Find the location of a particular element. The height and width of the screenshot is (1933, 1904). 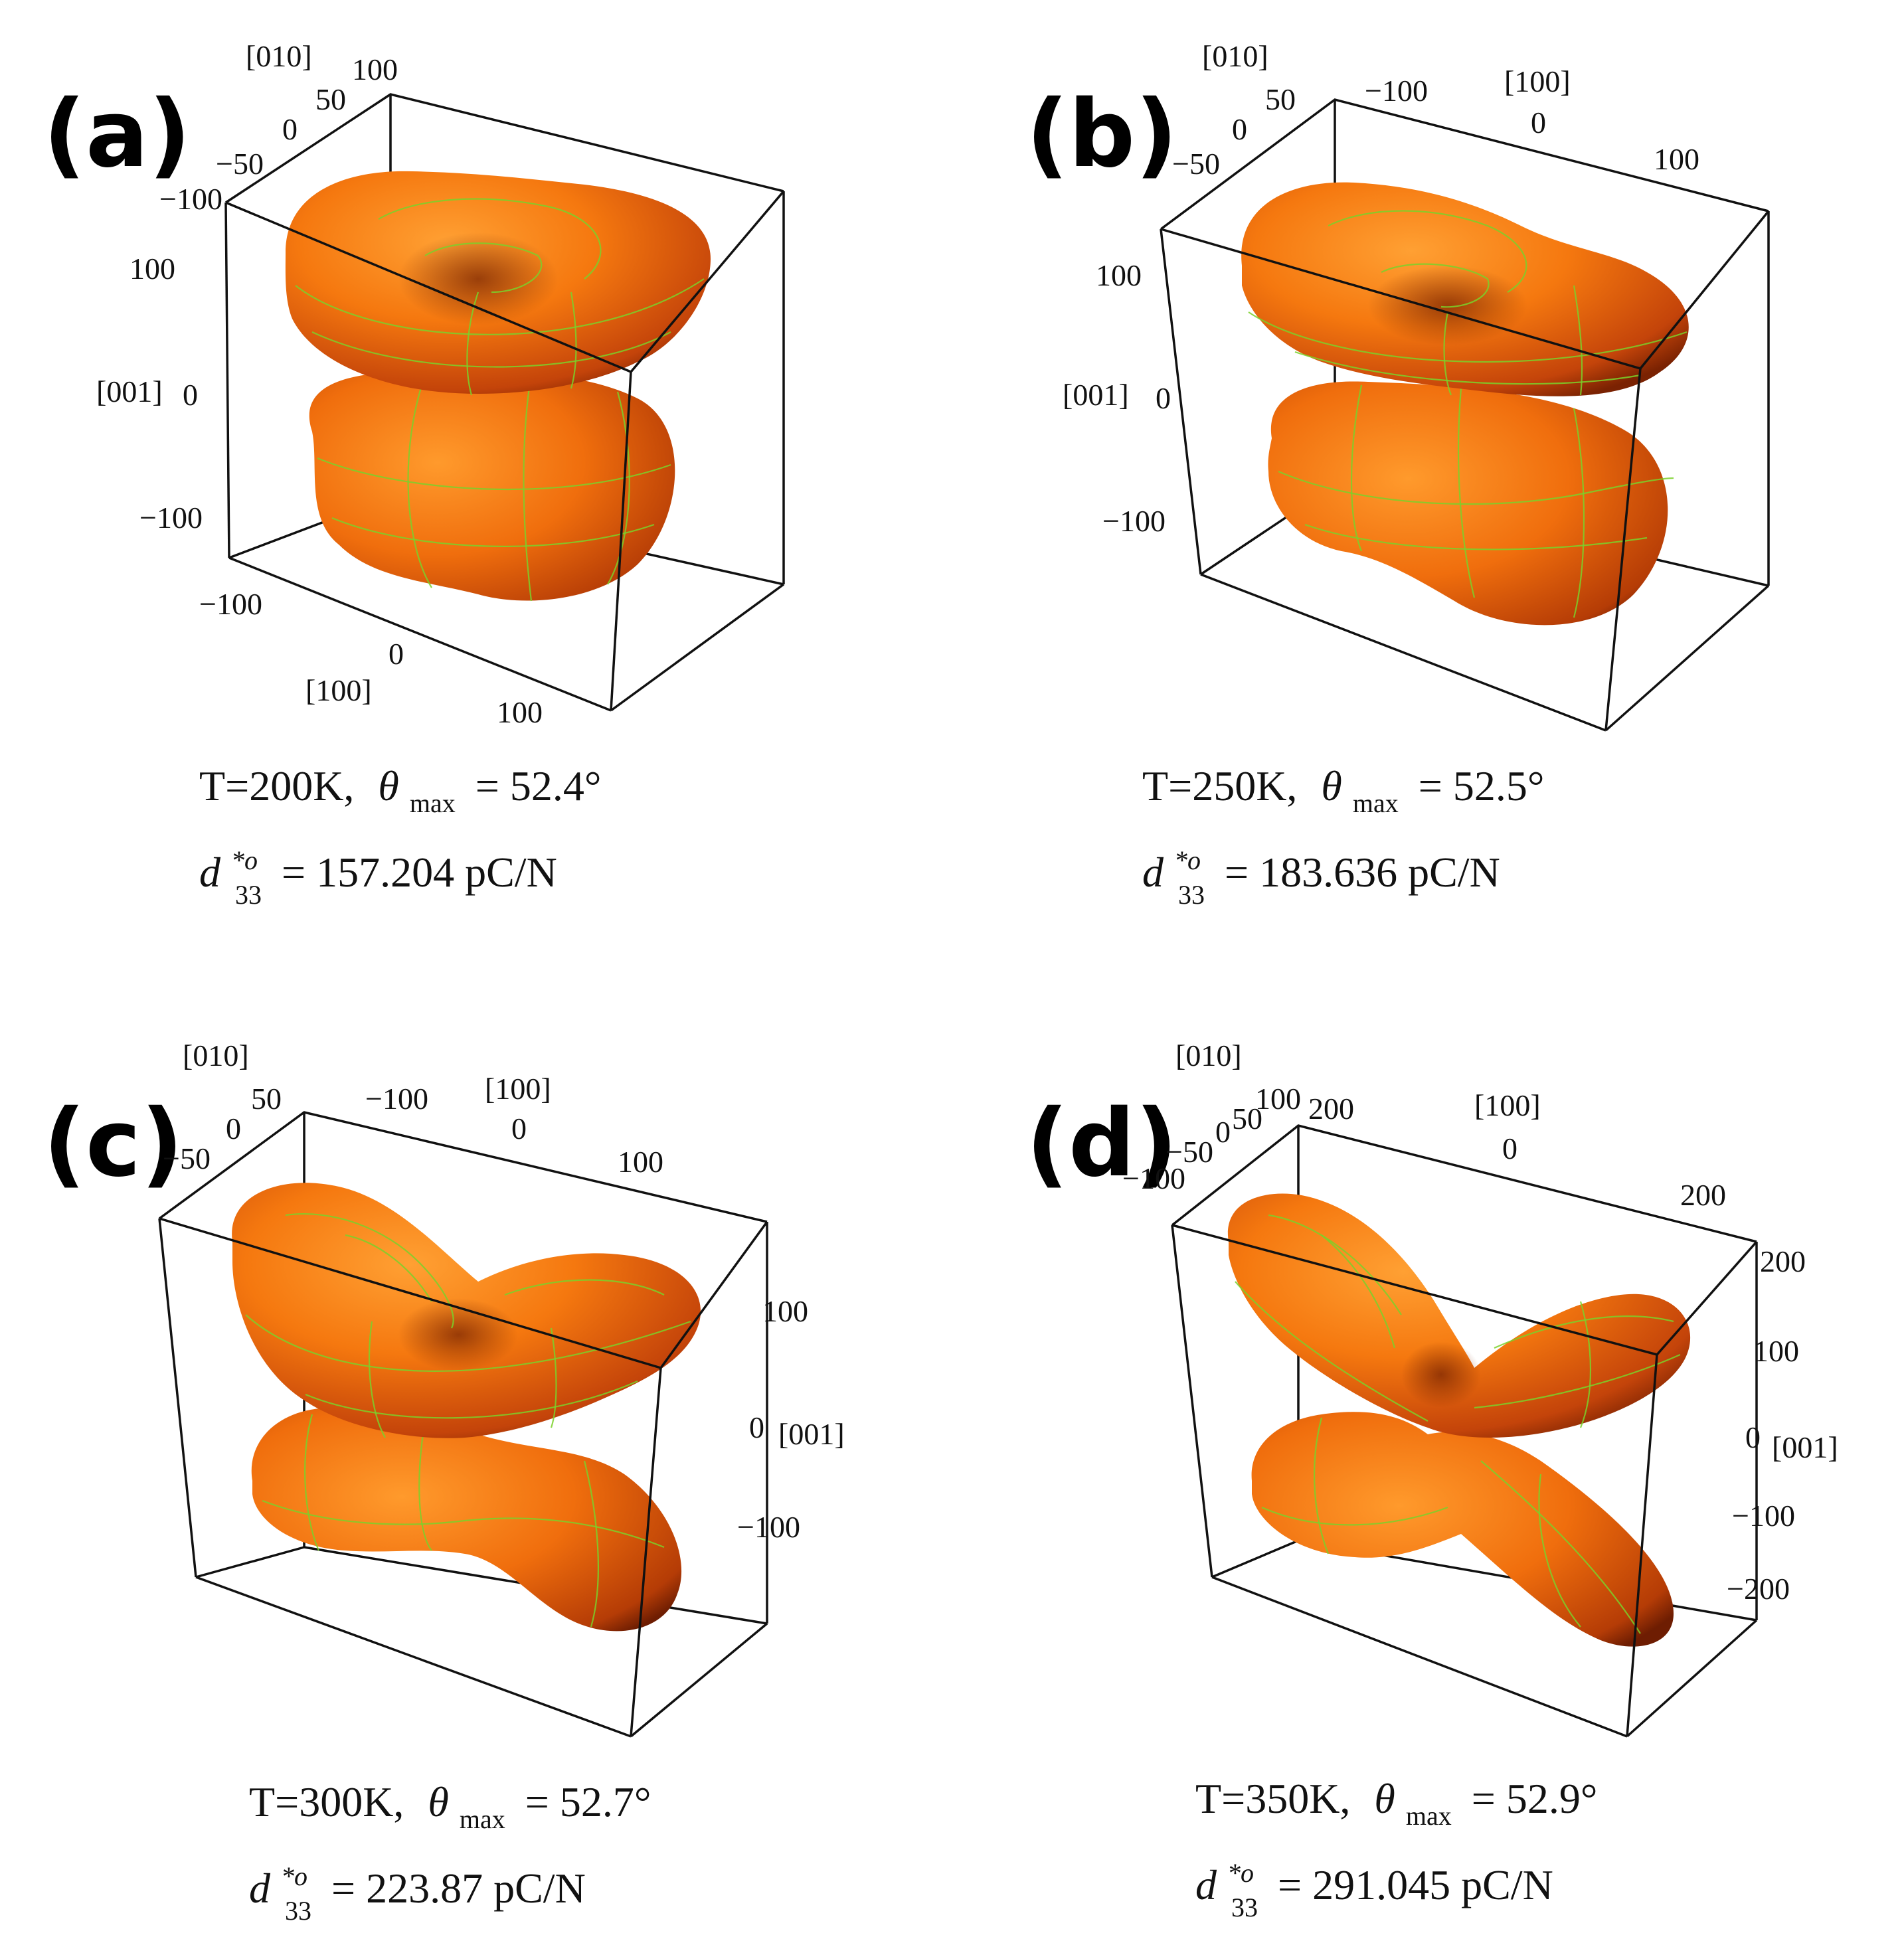

panel-b-y-tick: 50 is located at coordinates (1280, 99).